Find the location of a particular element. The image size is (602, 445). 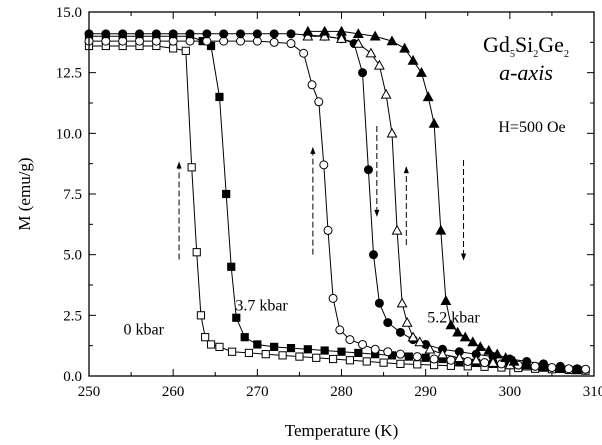

pressure-label-0kbar: 0 kbar is located at coordinates (143, 330).